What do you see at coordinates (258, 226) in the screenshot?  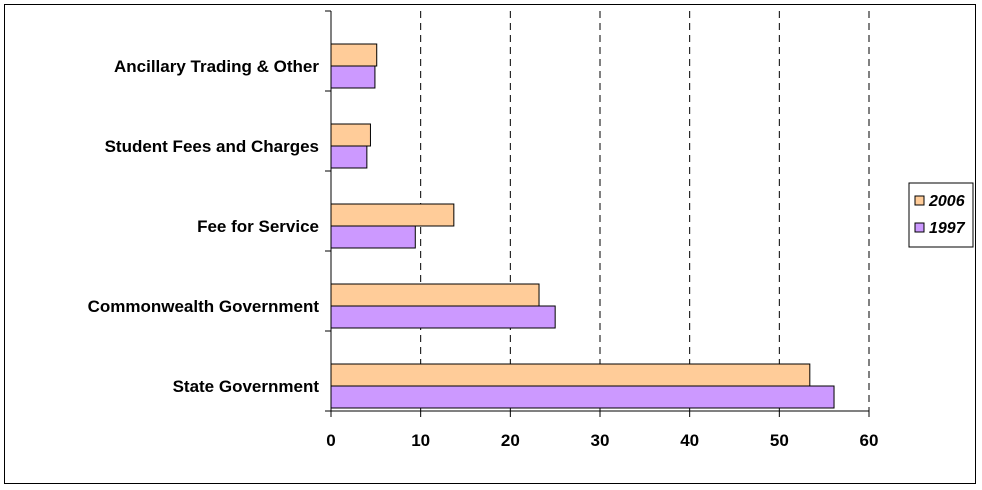 I see `category-label: Fee for Service` at bounding box center [258, 226].